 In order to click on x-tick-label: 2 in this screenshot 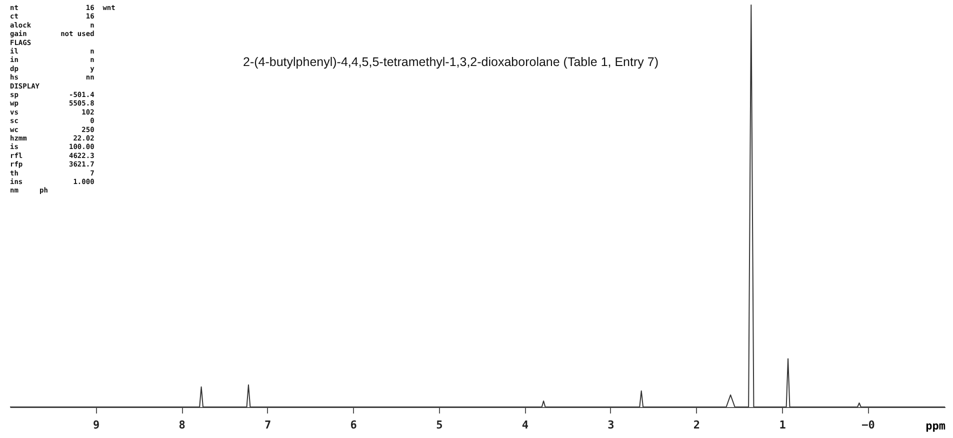, I will do `click(696, 425)`.